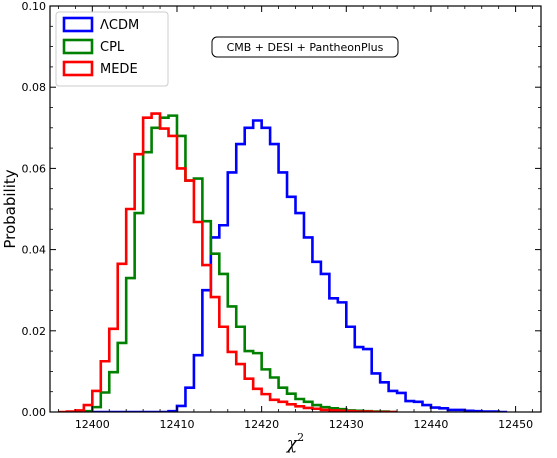  Describe the element at coordinates (292, 444) in the screenshot. I see `x-axis-label-base: χ` at that location.